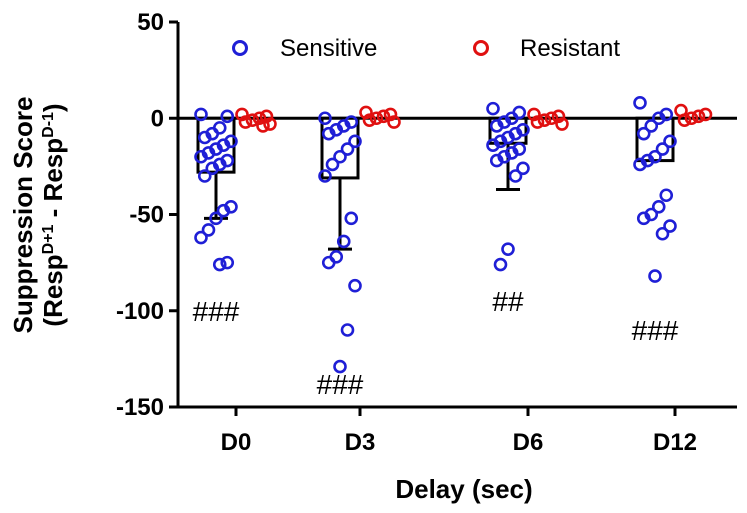 The width and height of the screenshot is (747, 513). What do you see at coordinates (481, 48) in the screenshot?
I see `legend-marker-resistant` at bounding box center [481, 48].